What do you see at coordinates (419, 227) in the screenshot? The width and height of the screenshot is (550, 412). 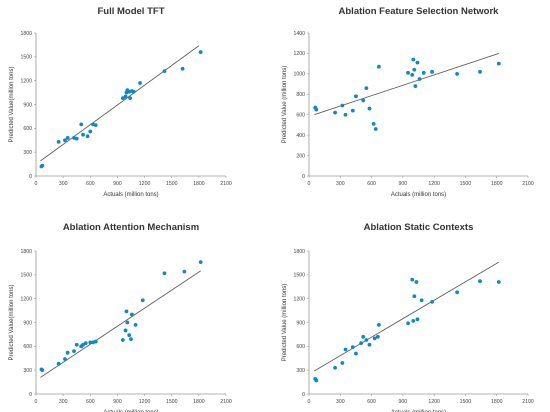 I see `chart-title: Ablation Static Contexts` at bounding box center [419, 227].